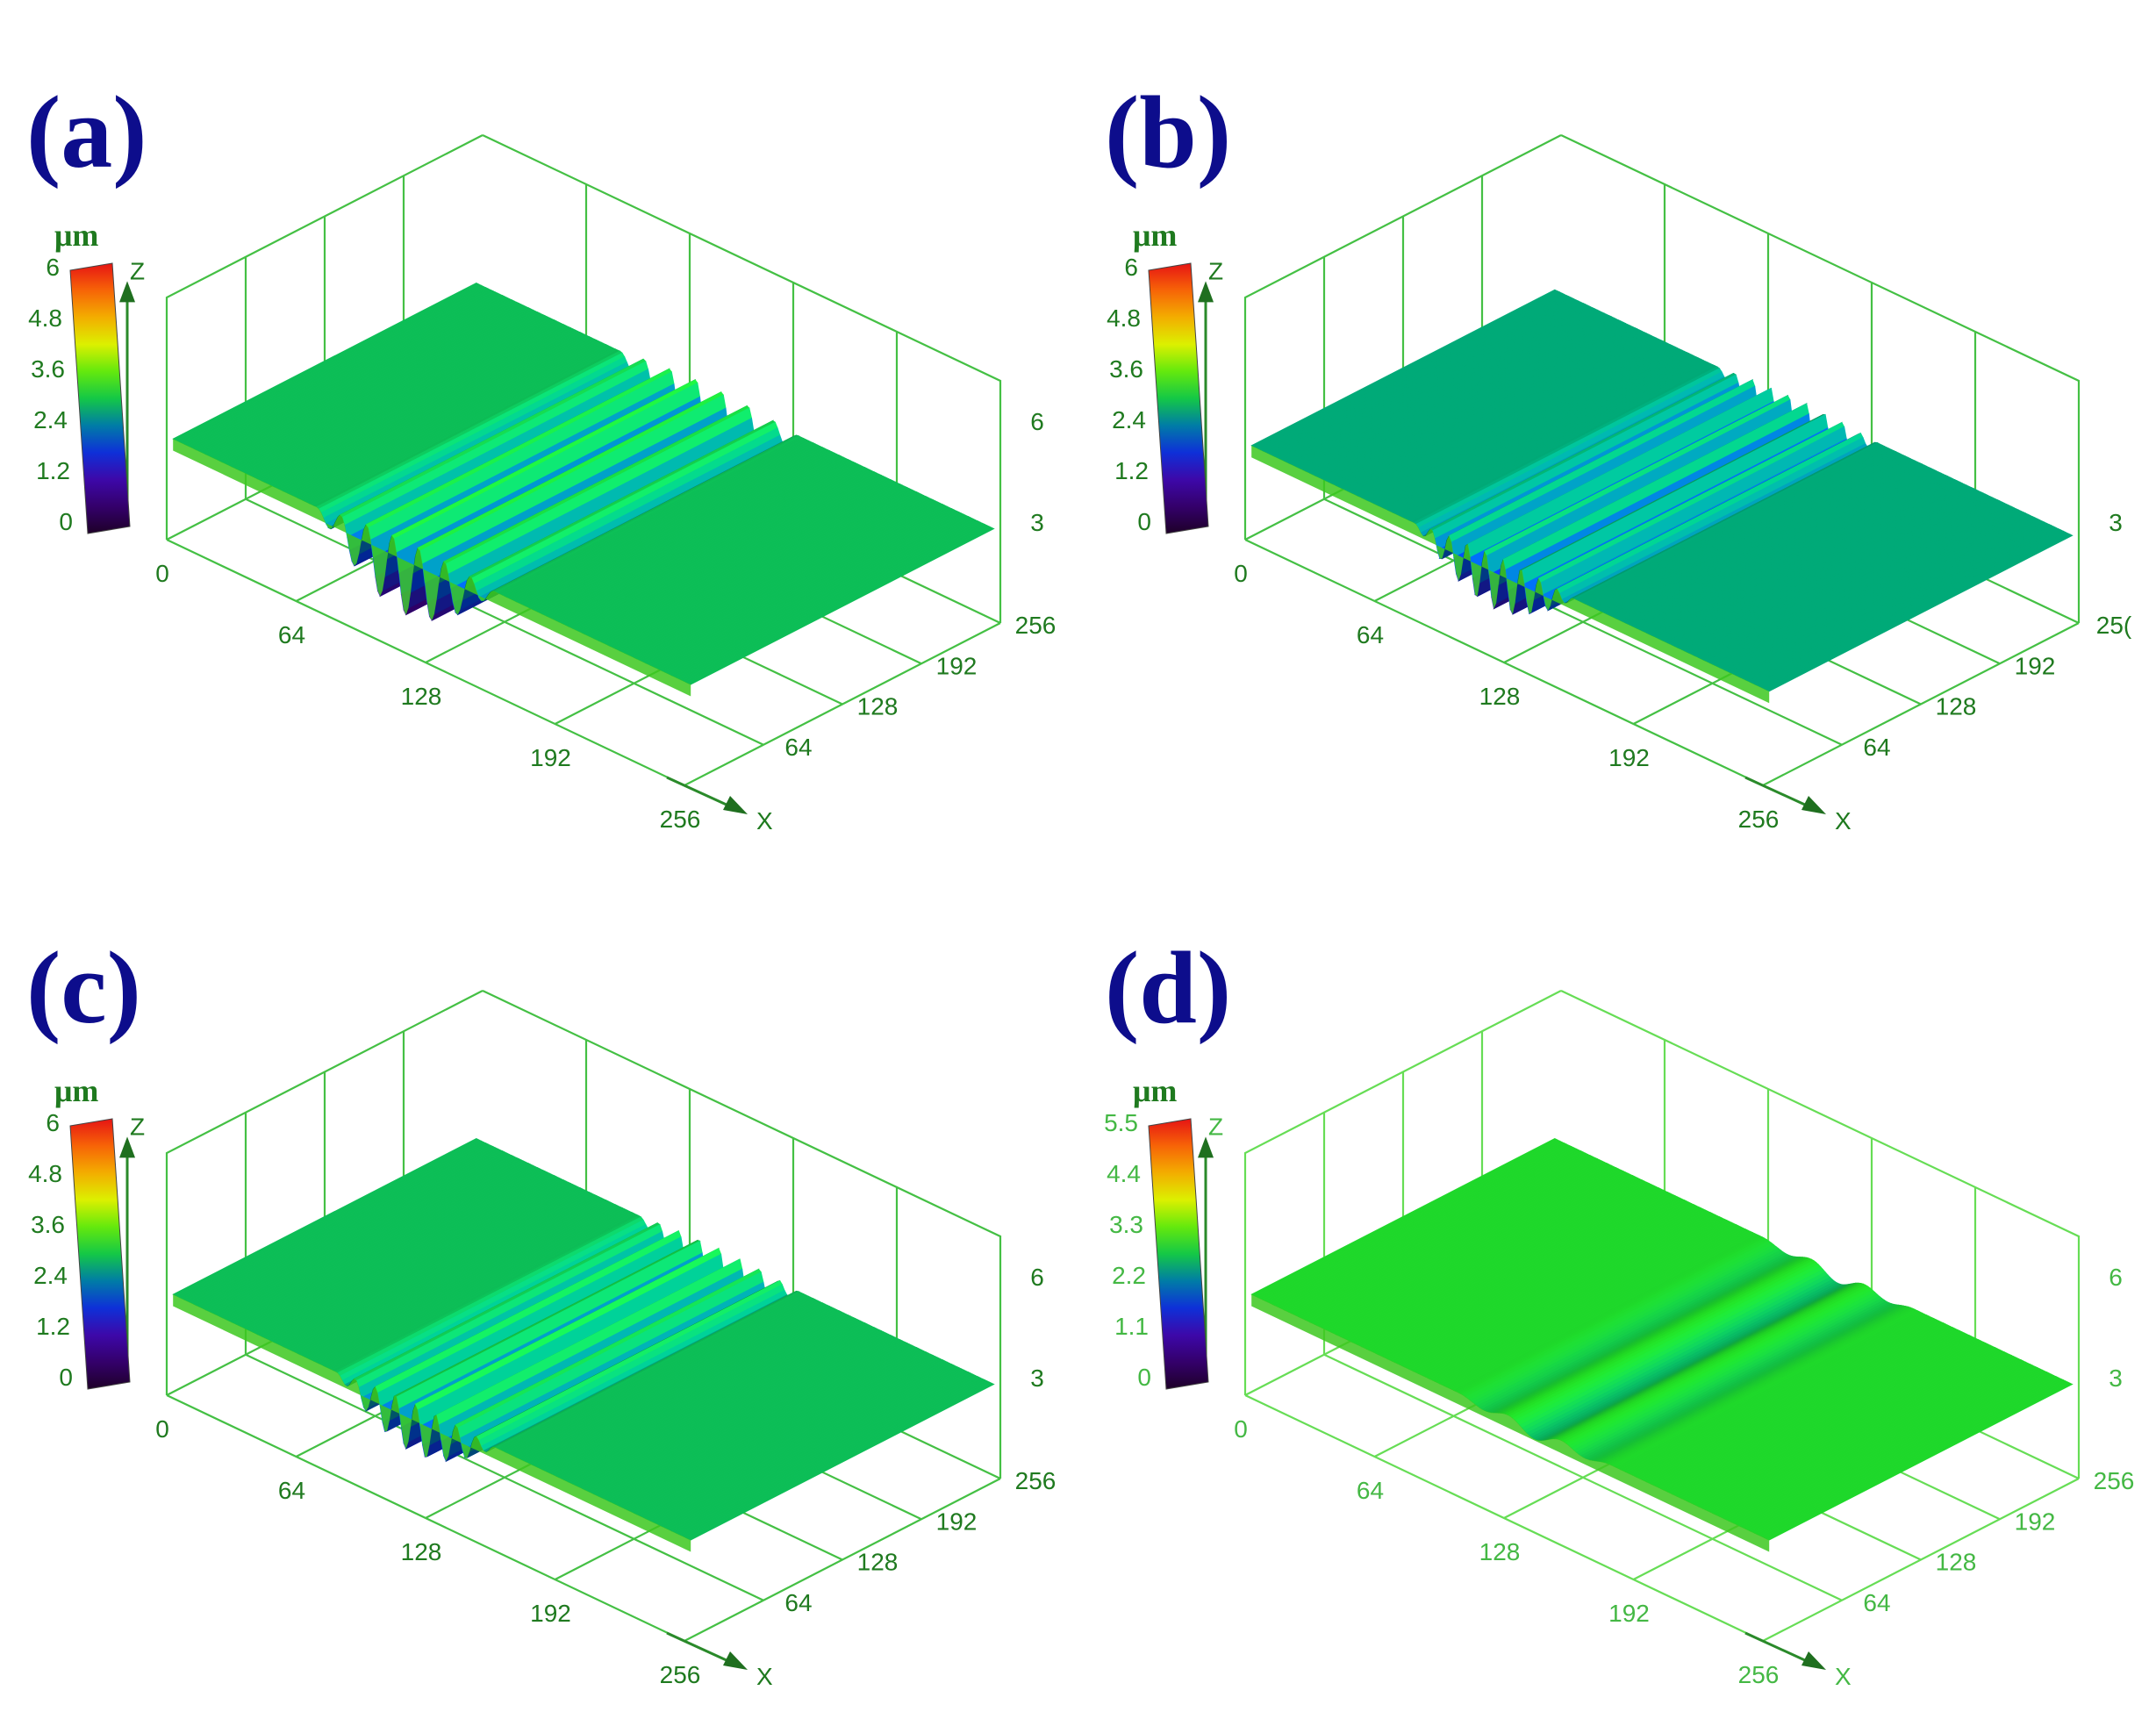 The height and width of the screenshot is (1719, 2156). I want to click on colorbar-tick-label: 3.3, so click(1126, 1225).